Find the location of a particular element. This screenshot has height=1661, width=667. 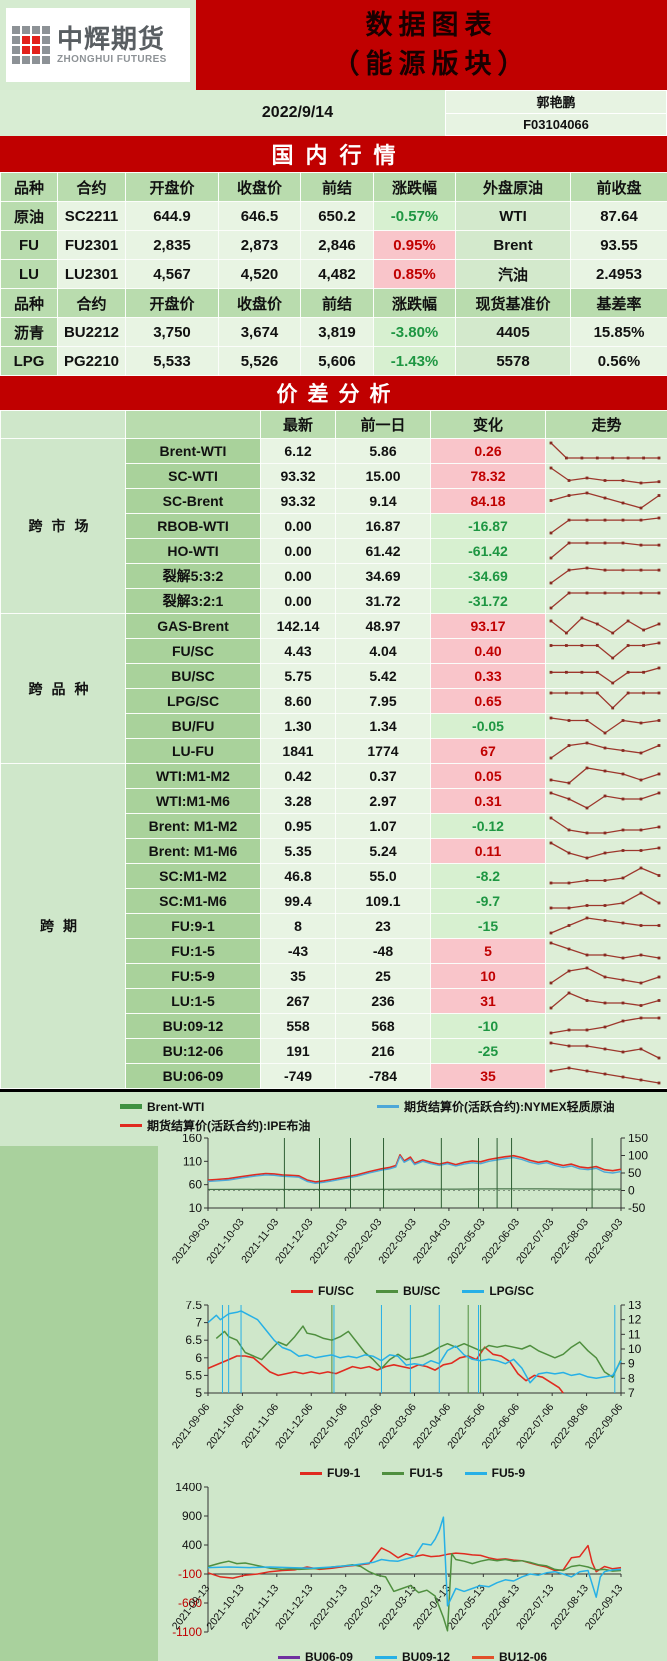

legend-label: LPG/SC is located at coordinates (511, 1291).